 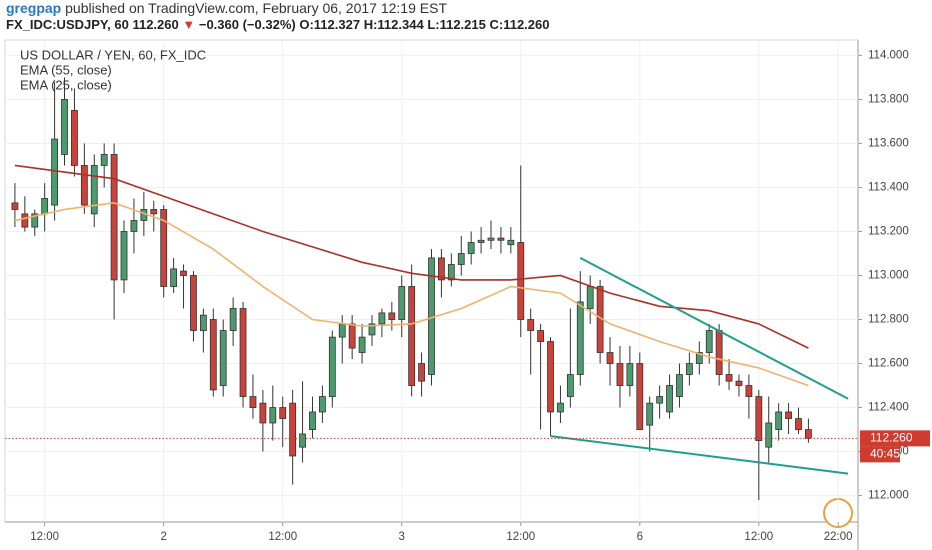 I want to click on open: O:112.327, so click(x=330, y=24).